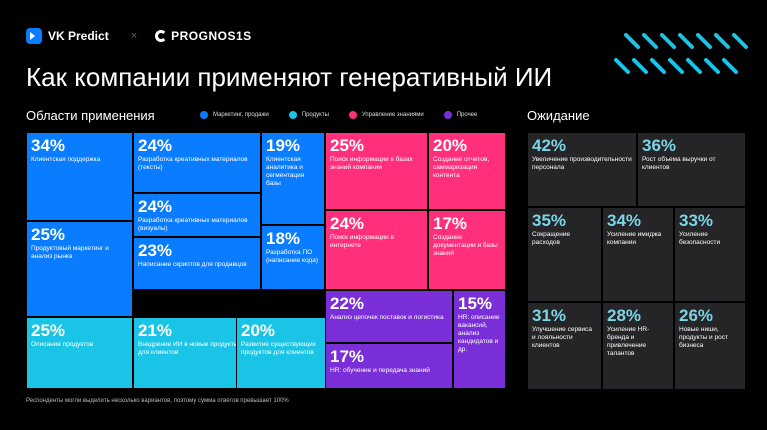 Image resolution: width=767 pixels, height=430 pixels. Describe the element at coordinates (465, 245) in the screenshot. I see `area-tile-label: Создание документации и базы знаний` at that location.